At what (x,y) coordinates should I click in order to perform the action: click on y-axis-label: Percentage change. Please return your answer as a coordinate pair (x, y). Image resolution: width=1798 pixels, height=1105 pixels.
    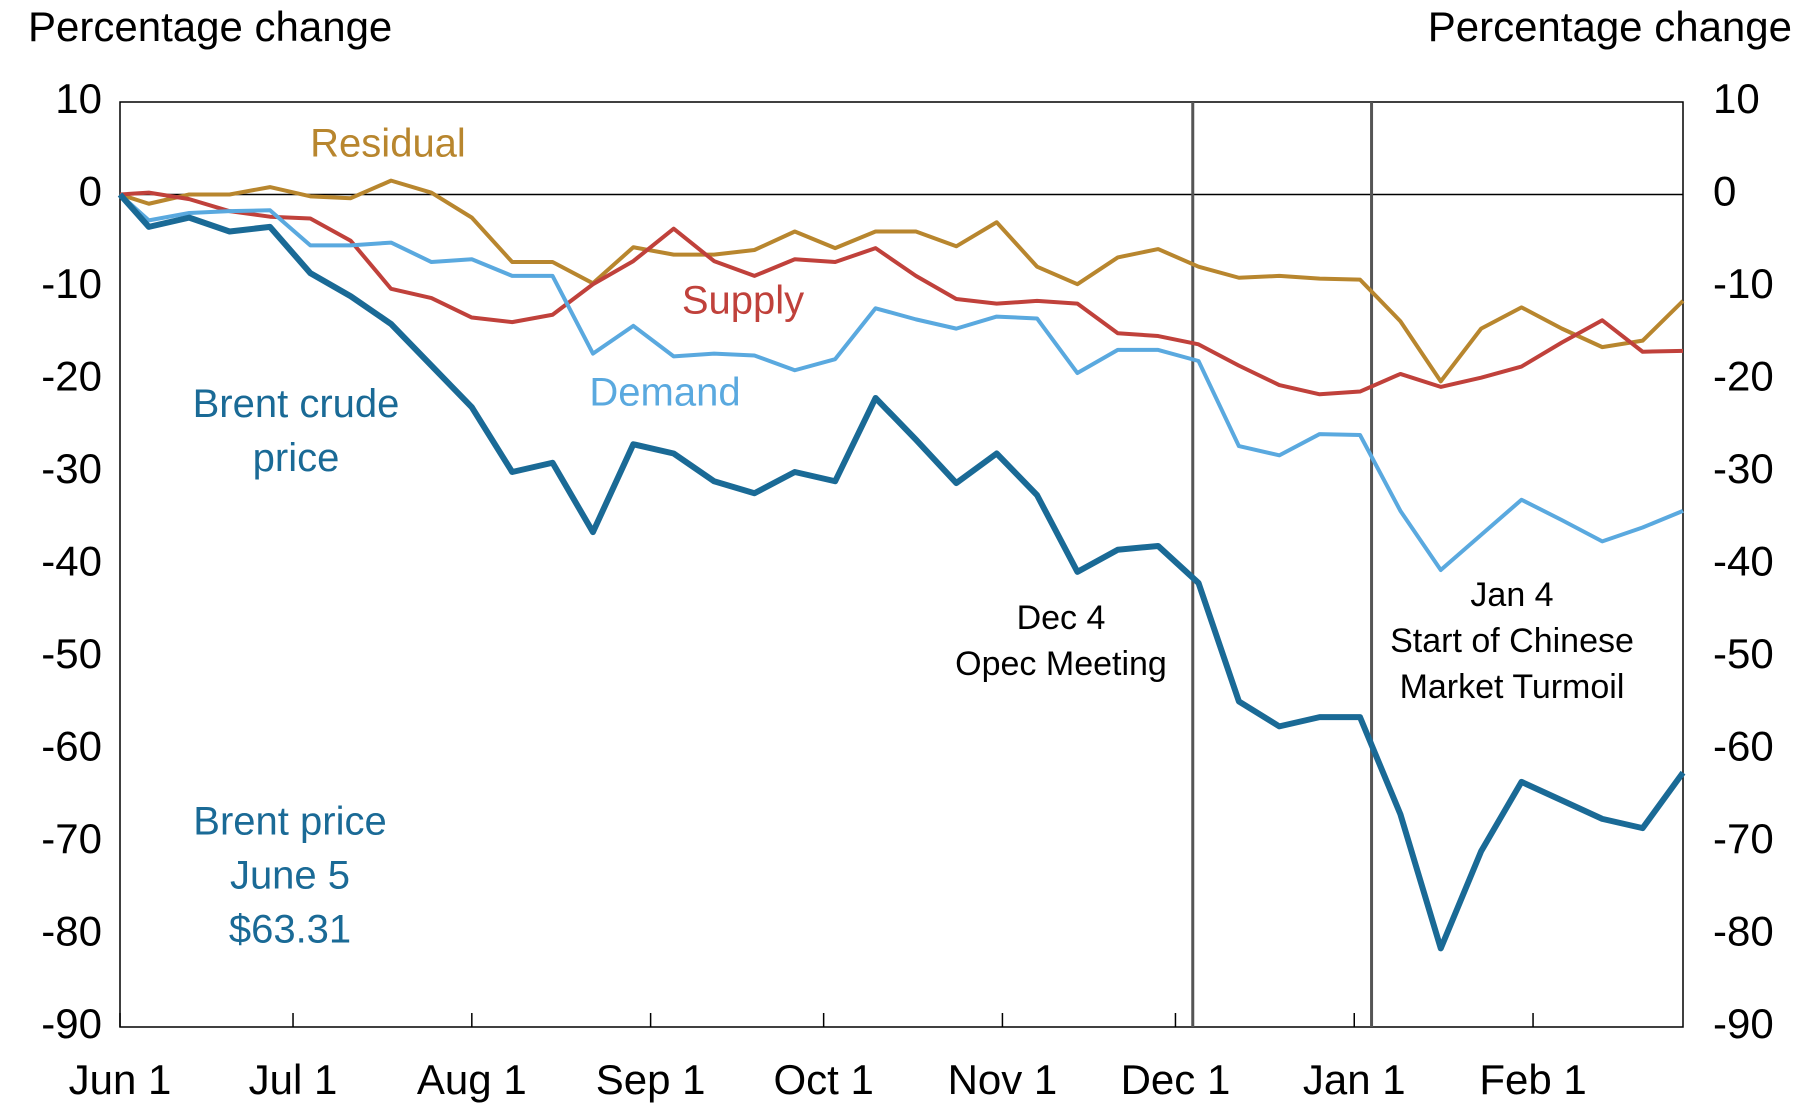
    Looking at the image, I should click on (210, 26).